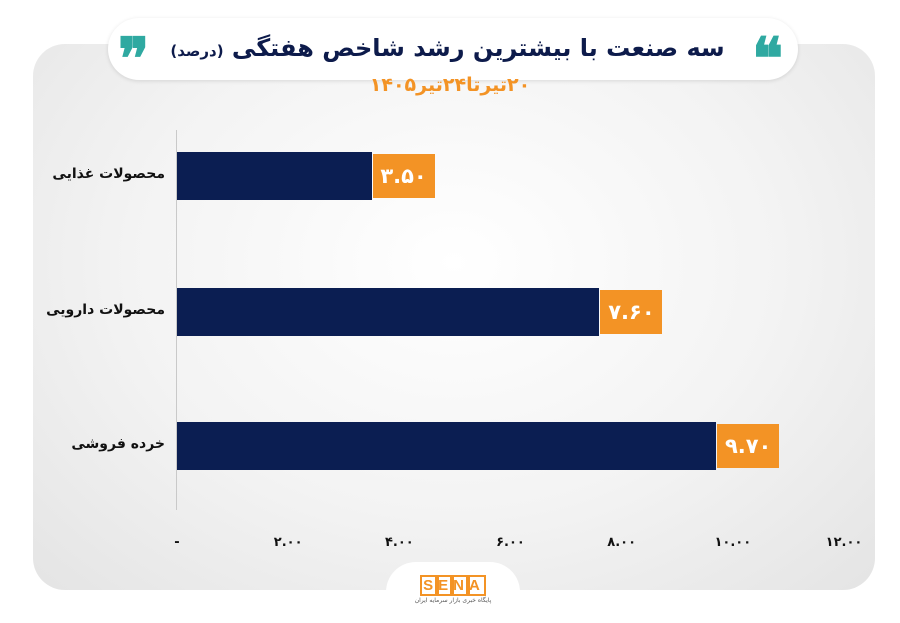 This screenshot has width=900, height=623. What do you see at coordinates (510, 542) in the screenshot?
I see `x-tick-label: ۶.۰۰` at bounding box center [510, 542].